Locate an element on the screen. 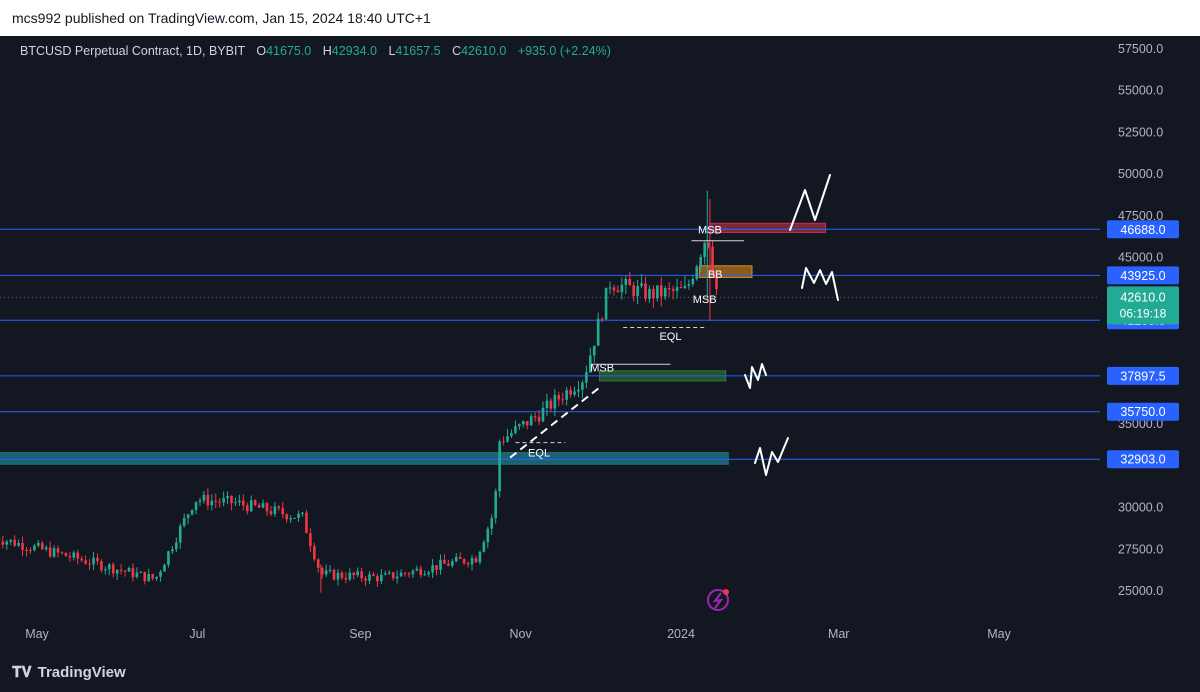  tradingview-brand: 𝐓𝐕 TradingView is located at coordinates (69, 672).